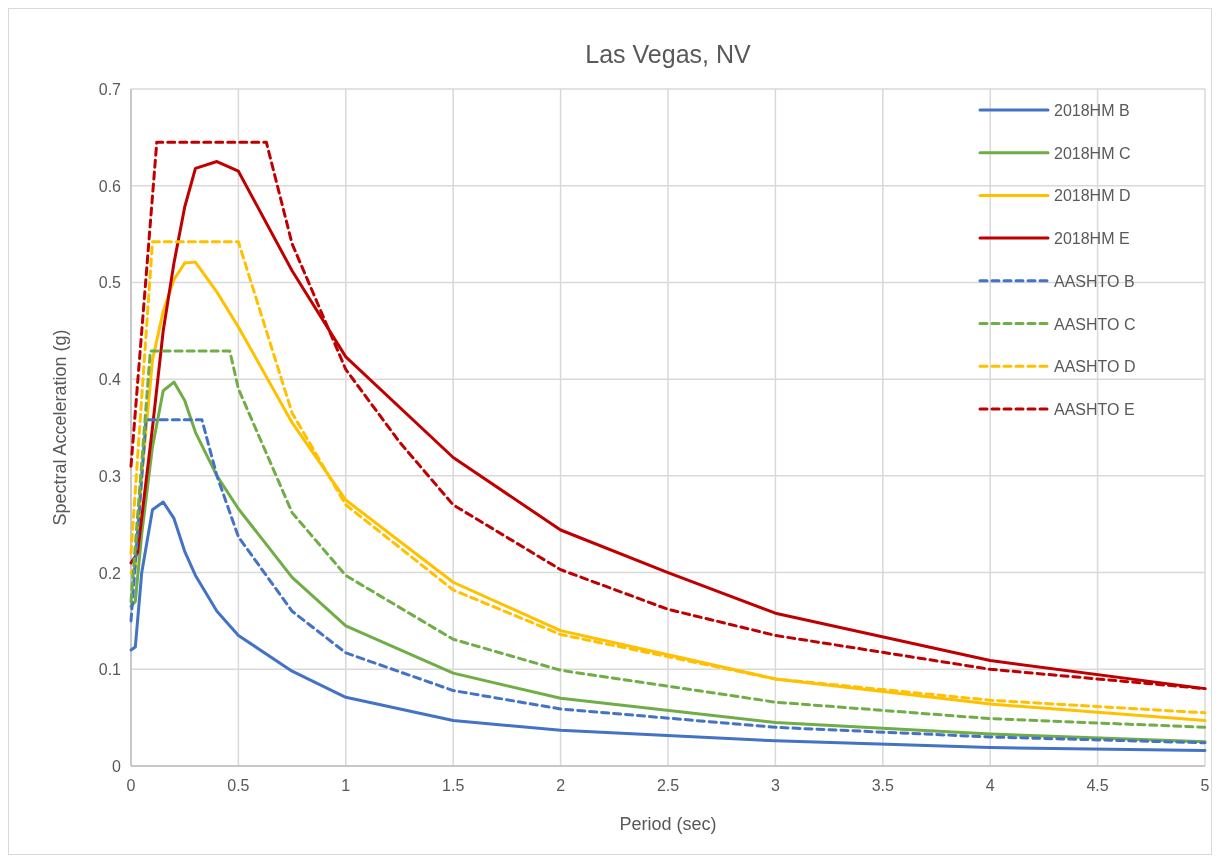 Image resolution: width=1220 pixels, height=863 pixels. What do you see at coordinates (668, 785) in the screenshot?
I see `x-tick-label: 2.5` at bounding box center [668, 785].